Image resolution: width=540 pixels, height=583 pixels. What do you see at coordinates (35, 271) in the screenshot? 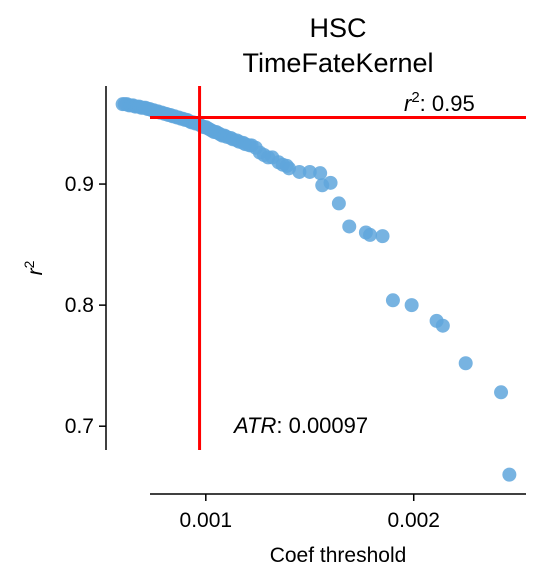
I see `y-axis-label-base: r` at bounding box center [35, 271].